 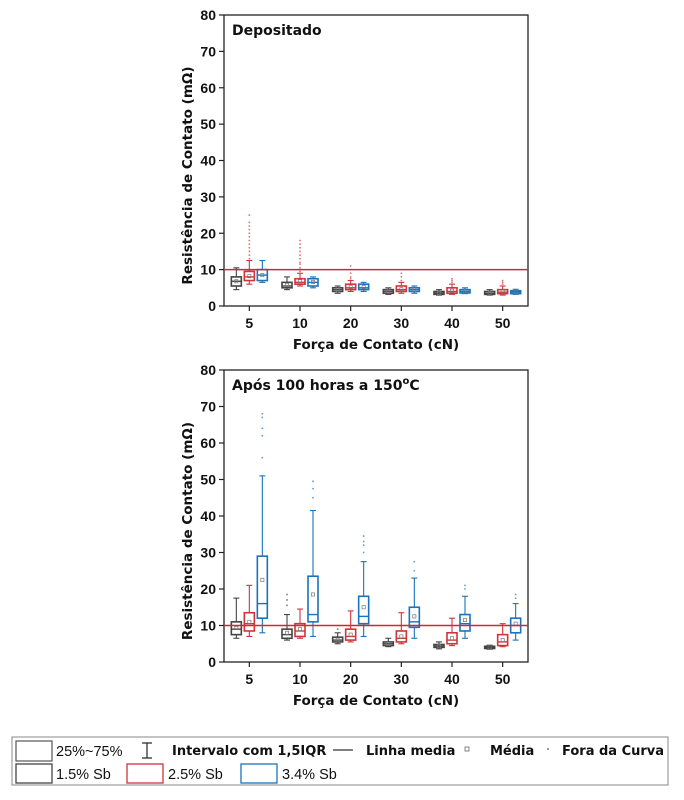 What do you see at coordinates (249, 751) in the screenshot?
I see `legend-whisker-label: Intervalo com 1,5IQR` at bounding box center [249, 751].